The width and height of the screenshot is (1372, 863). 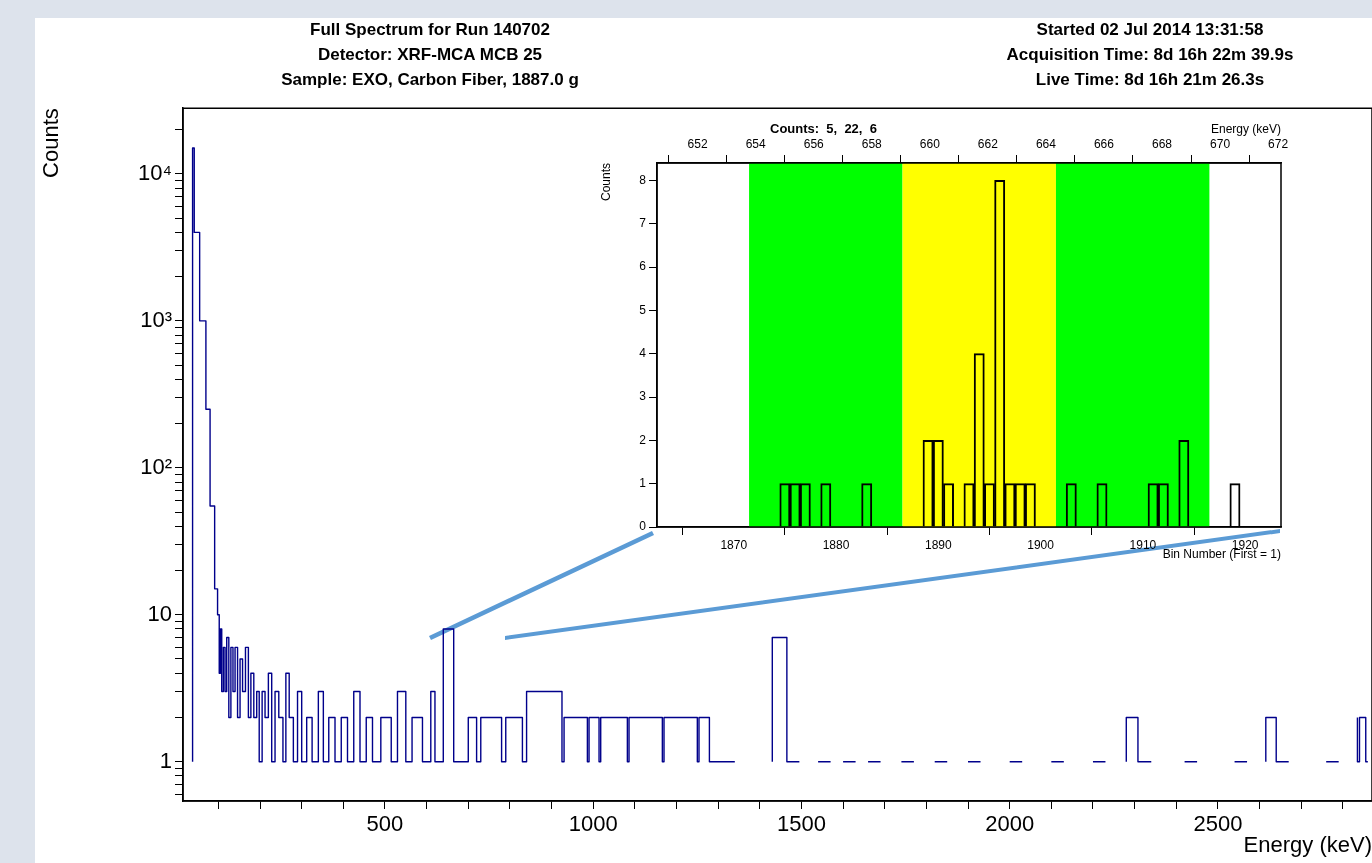 I want to click on x2-tick-label: 664, so click(x=1046, y=144).